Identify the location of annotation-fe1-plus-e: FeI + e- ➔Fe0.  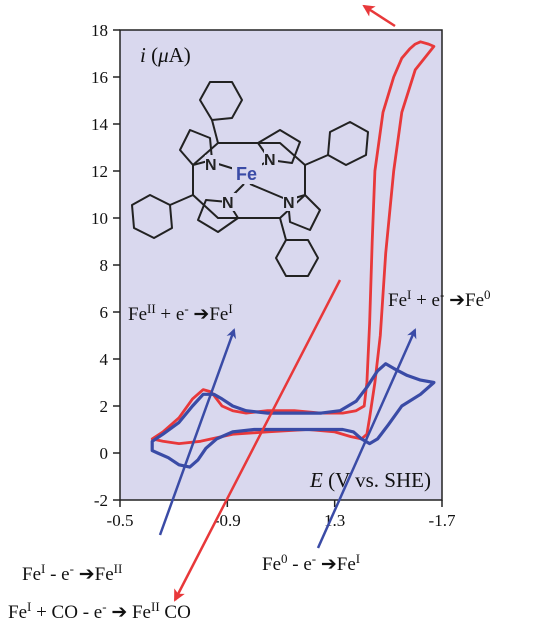
(439, 299).